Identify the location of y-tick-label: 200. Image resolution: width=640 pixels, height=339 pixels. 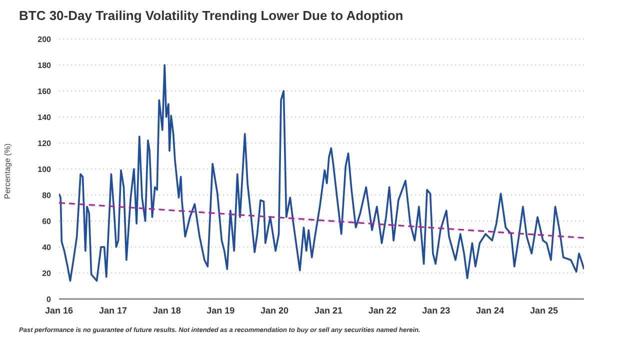
(45, 39).